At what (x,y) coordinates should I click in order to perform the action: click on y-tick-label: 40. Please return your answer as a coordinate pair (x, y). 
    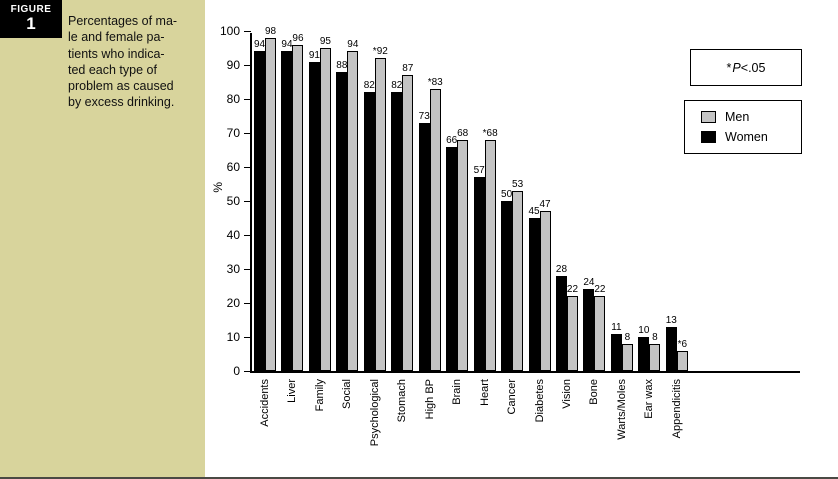
    Looking at the image, I should click on (233, 235).